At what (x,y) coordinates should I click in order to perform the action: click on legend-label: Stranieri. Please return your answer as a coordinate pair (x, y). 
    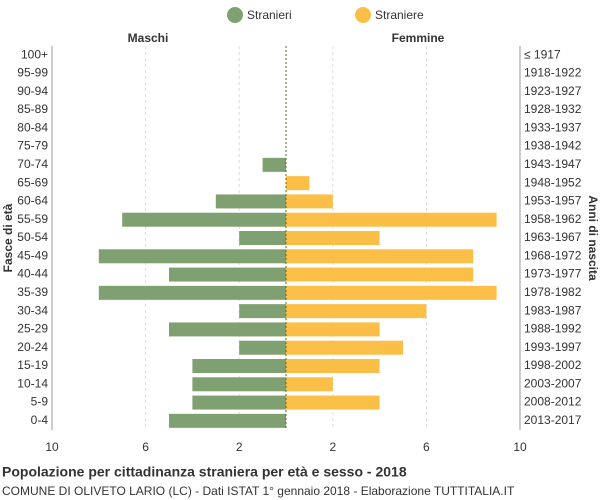
    Looking at the image, I should click on (269, 15).